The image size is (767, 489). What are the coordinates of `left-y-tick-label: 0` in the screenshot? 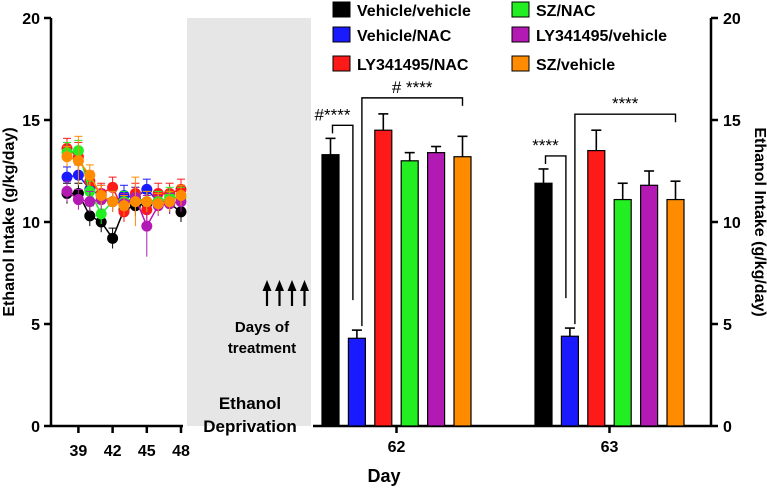 It's located at (35, 427).